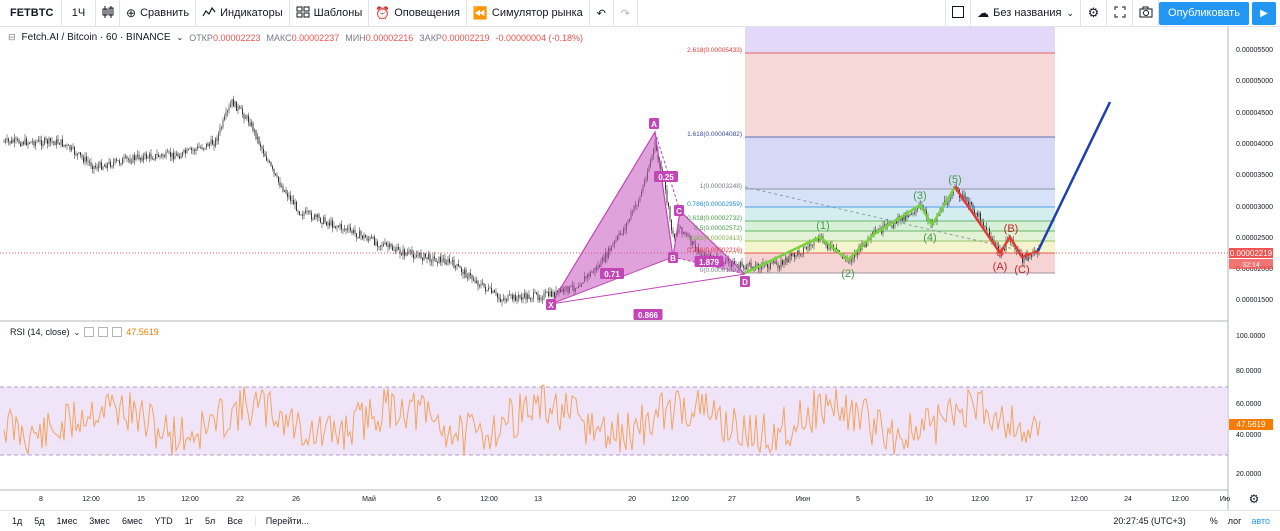  What do you see at coordinates (958, 13) in the screenshot?
I see `multi-layout-button` at bounding box center [958, 13].